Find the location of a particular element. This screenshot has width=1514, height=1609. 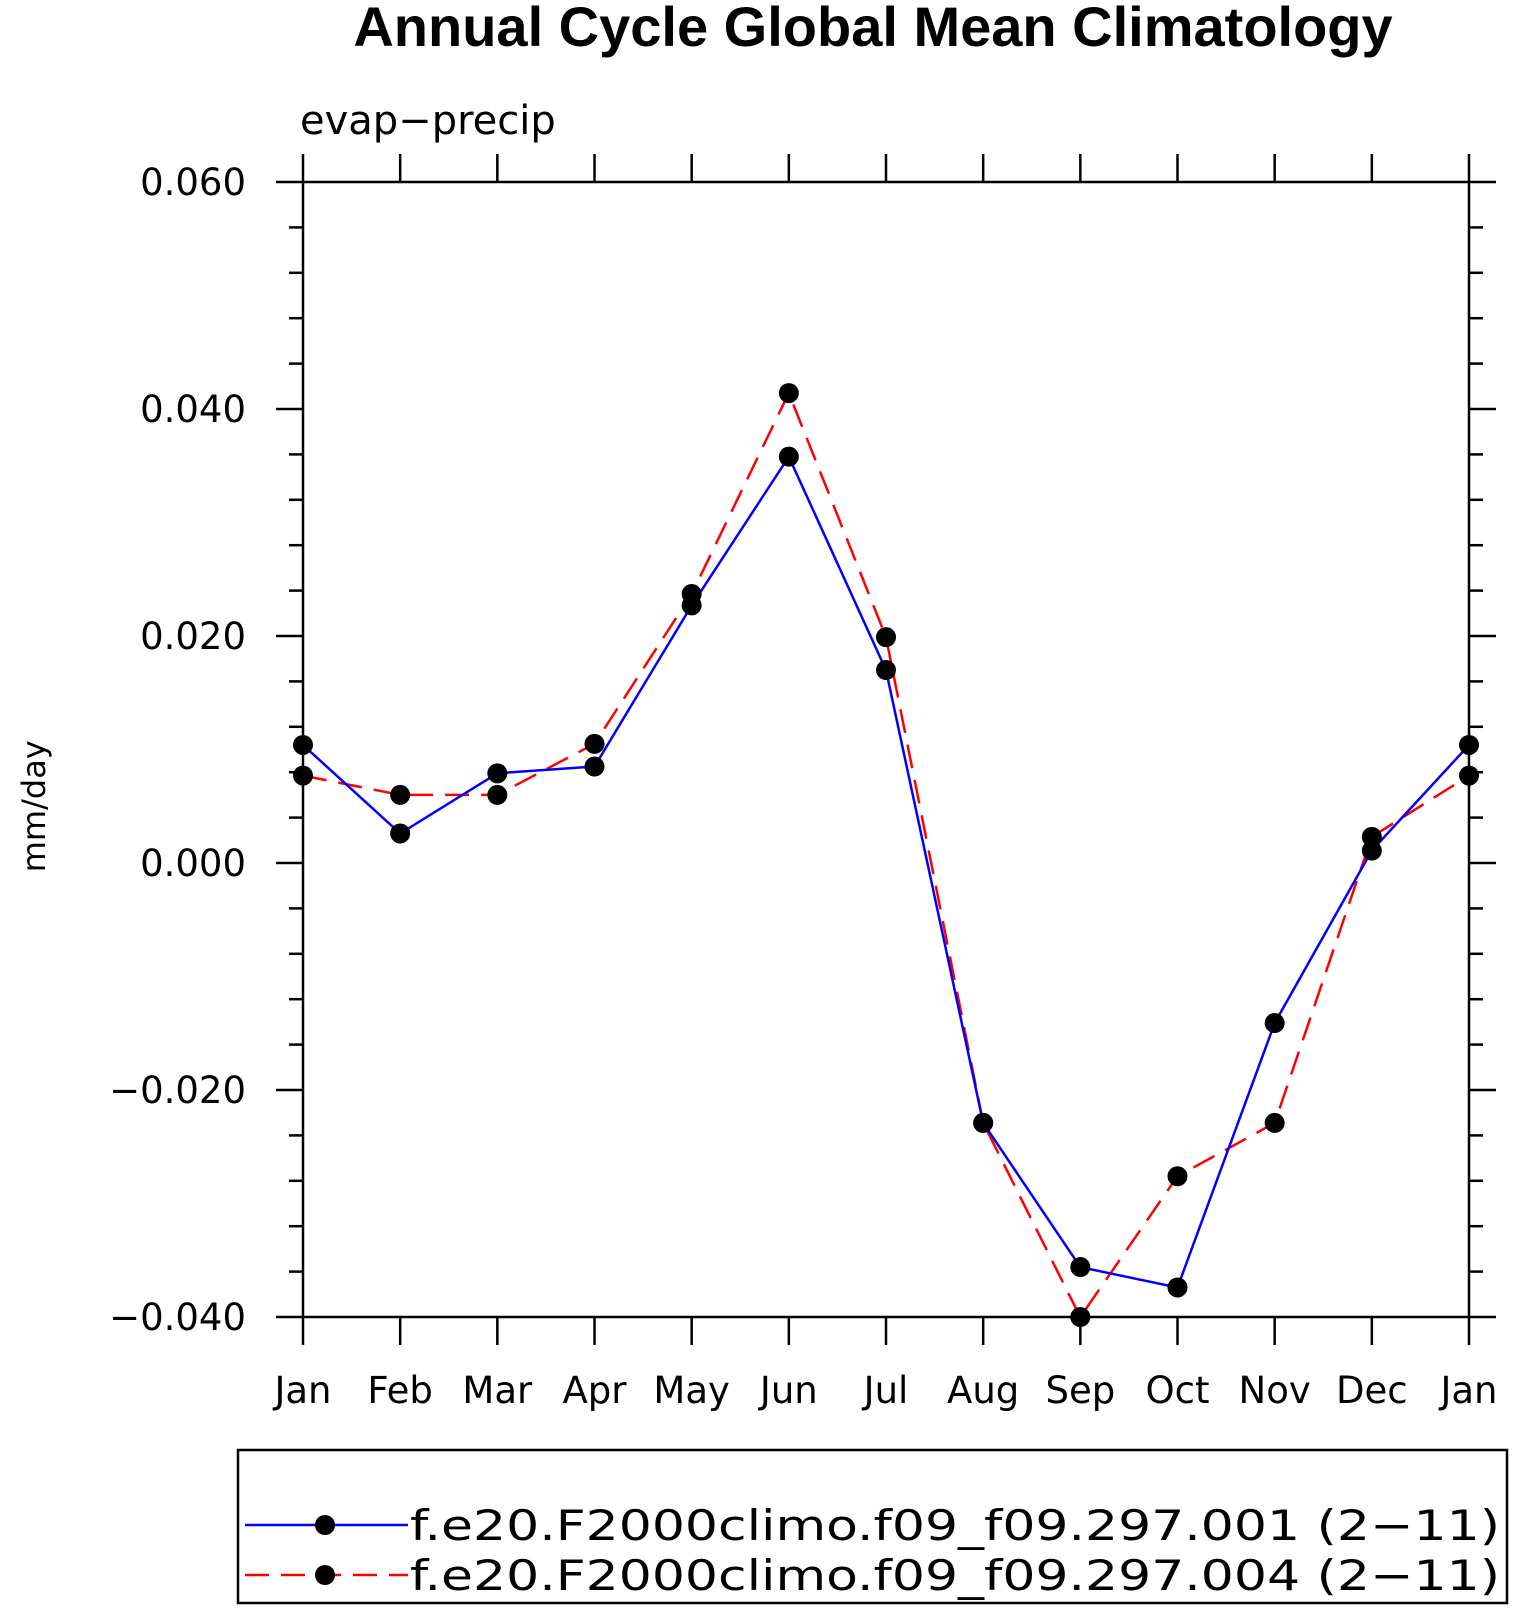

y-tick-label: 0.060 is located at coordinates (193, 182).